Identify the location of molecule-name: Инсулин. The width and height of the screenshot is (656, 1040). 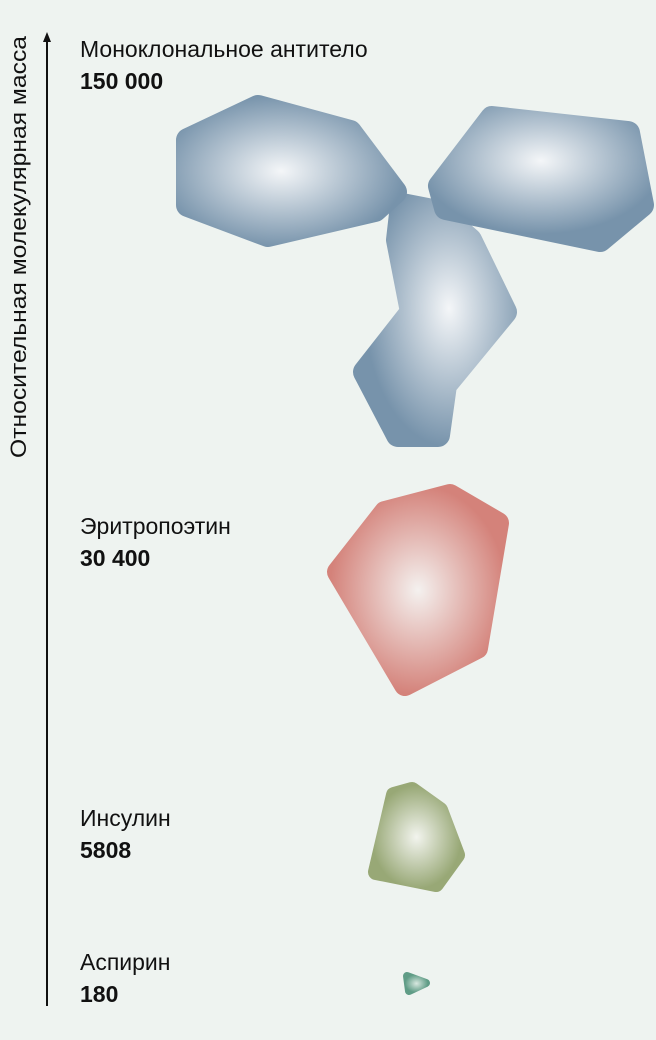
(125, 818).